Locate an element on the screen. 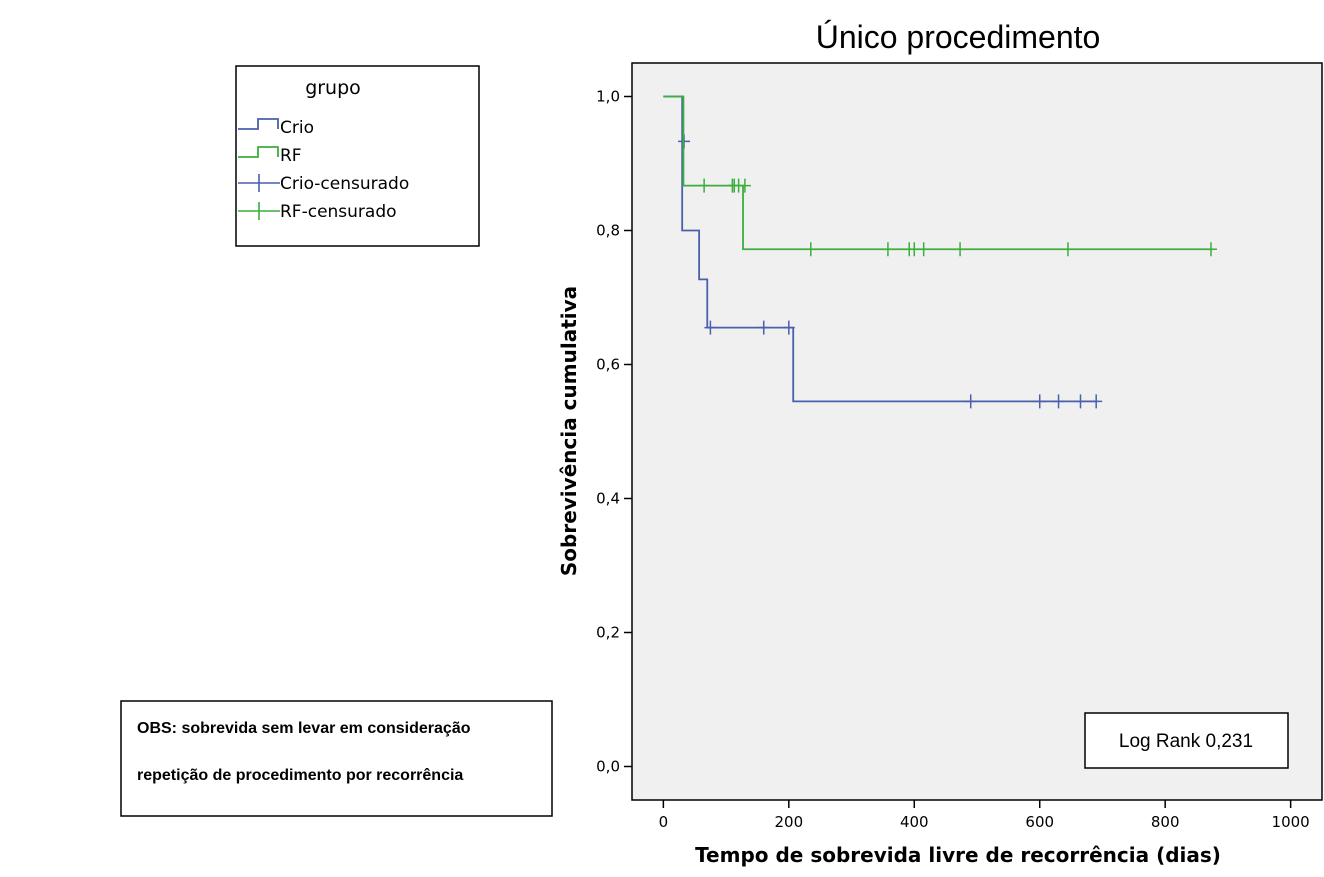 This screenshot has width=1324, height=877. legend-label-rf: RF is located at coordinates (291, 156).